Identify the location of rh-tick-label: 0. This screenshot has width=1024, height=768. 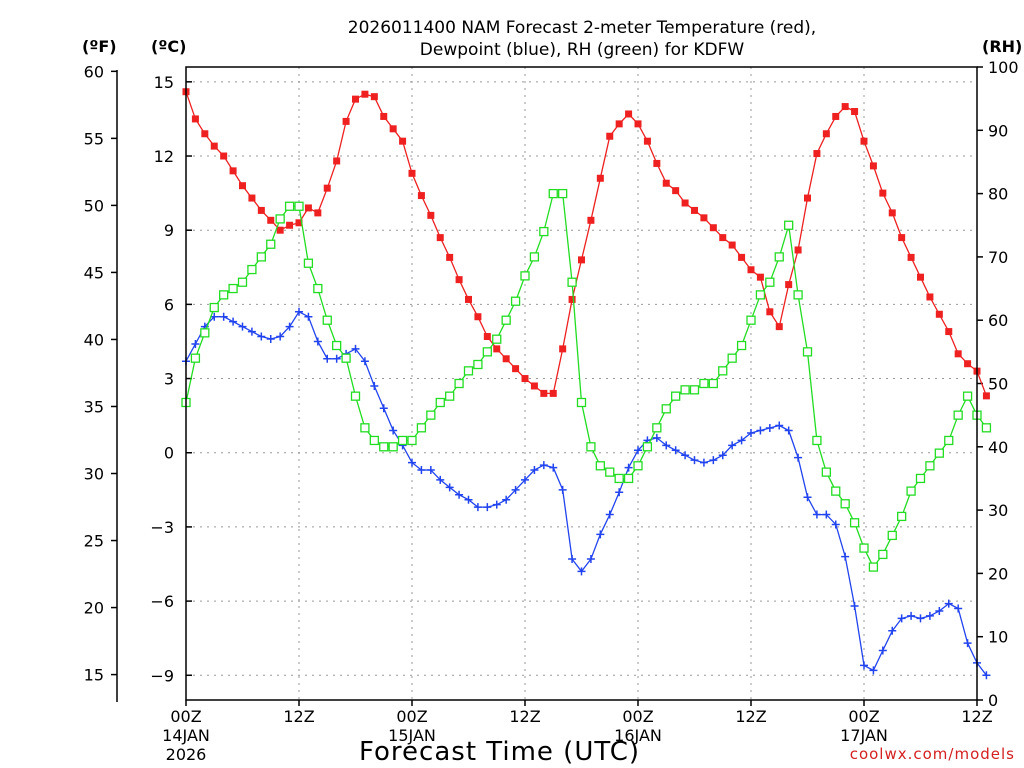
(993, 700).